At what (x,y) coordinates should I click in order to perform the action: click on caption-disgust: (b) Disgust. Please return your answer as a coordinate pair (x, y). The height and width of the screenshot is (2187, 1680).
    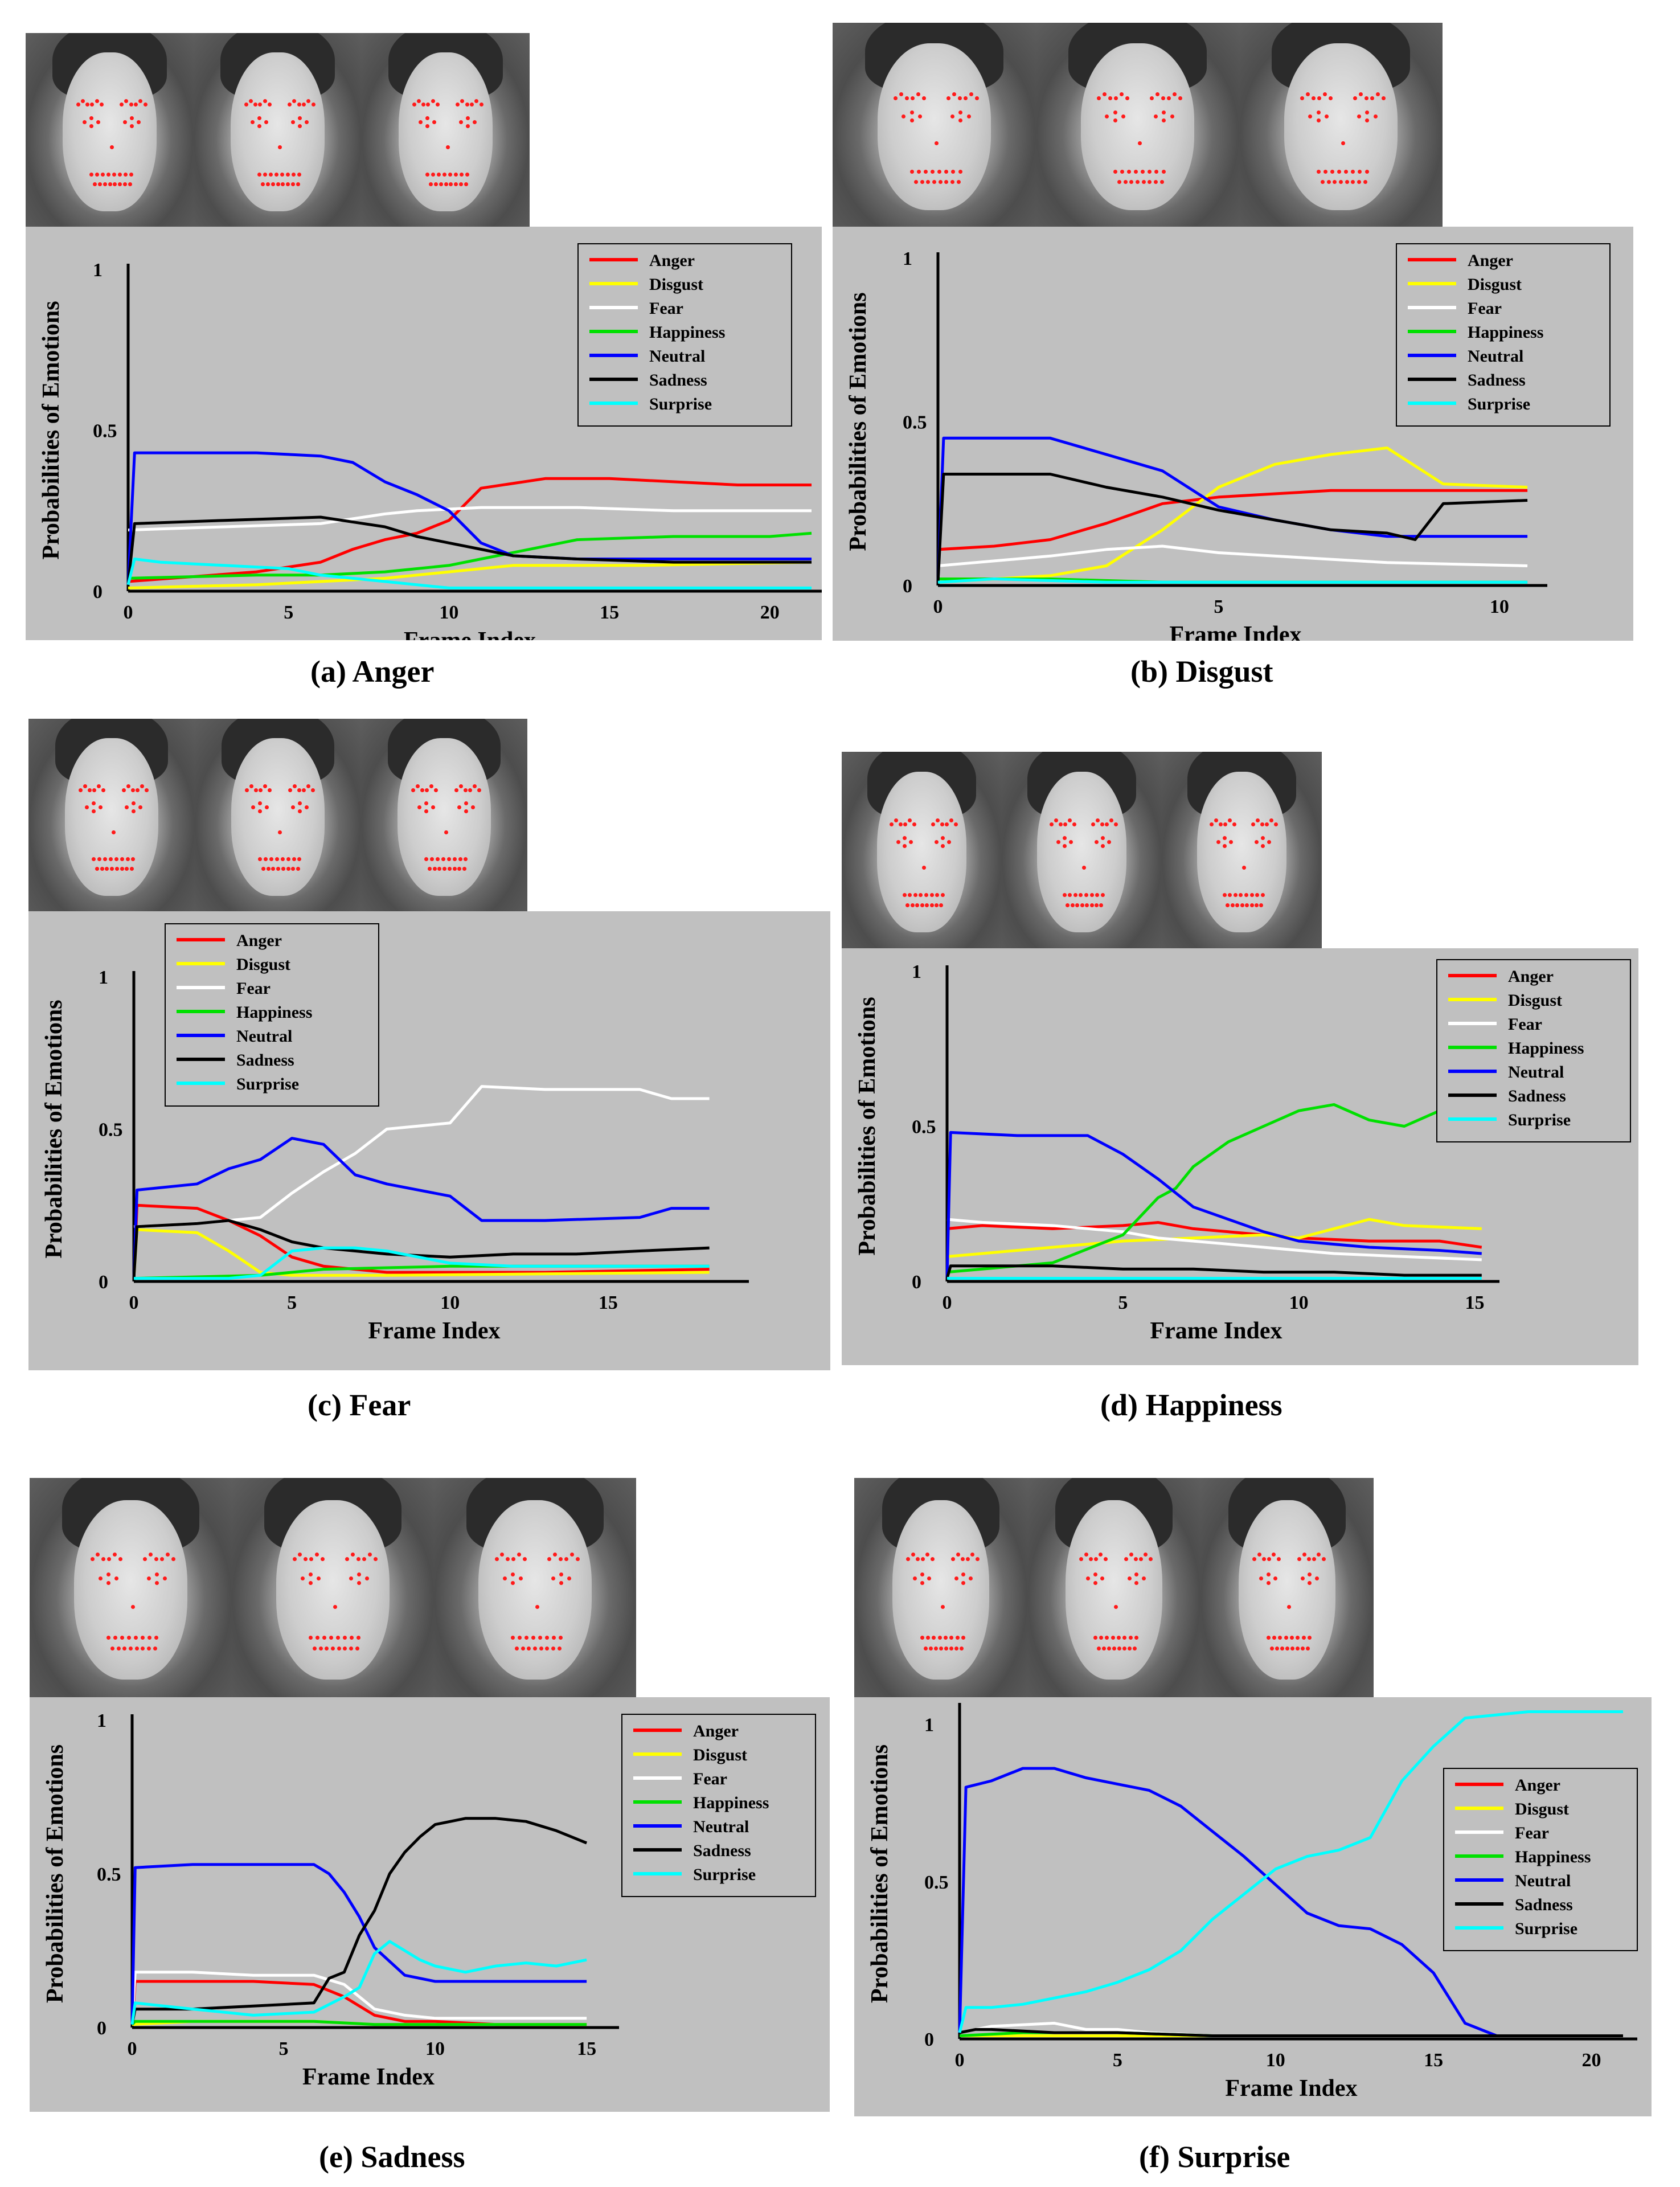
    Looking at the image, I should click on (1201, 671).